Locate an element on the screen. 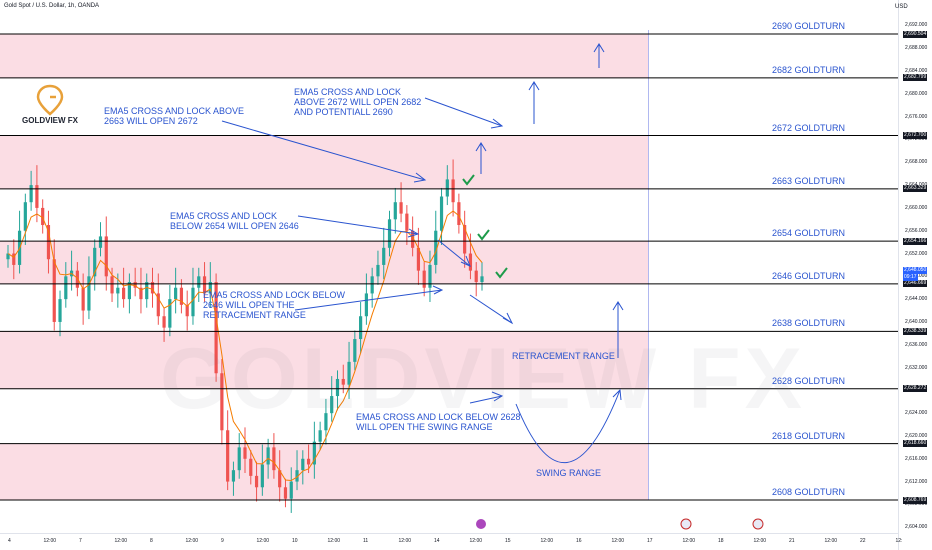  level-price-label: 2,663.329 is located at coordinates (915, 189).